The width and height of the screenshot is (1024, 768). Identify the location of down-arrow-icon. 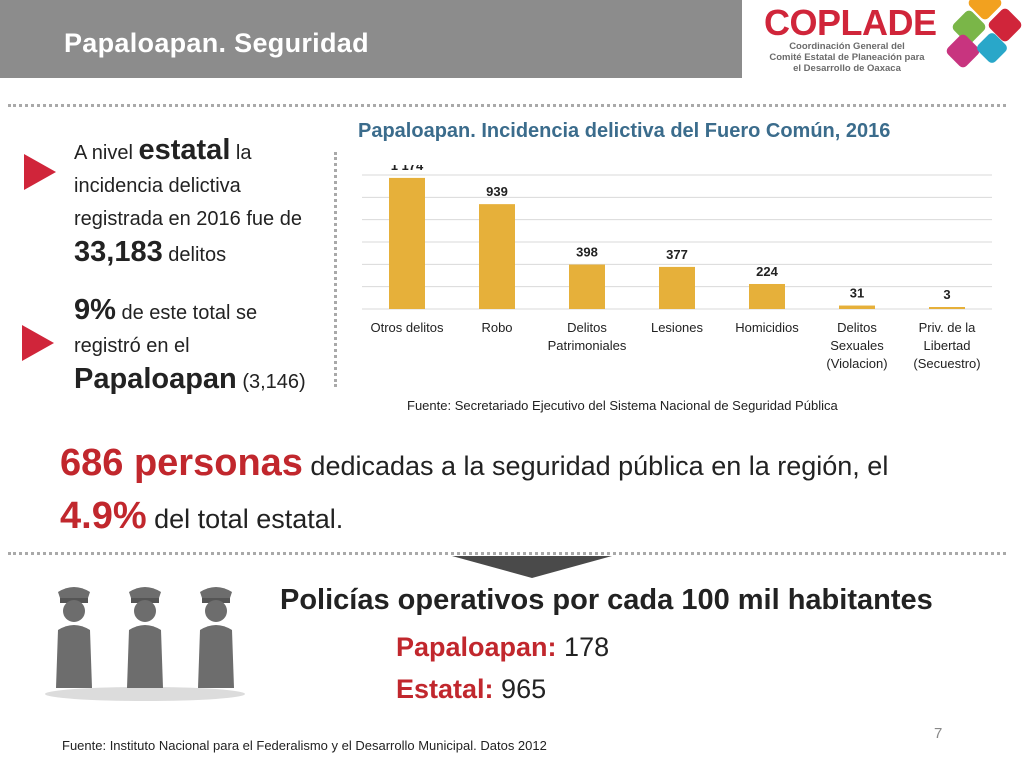
(532, 567).